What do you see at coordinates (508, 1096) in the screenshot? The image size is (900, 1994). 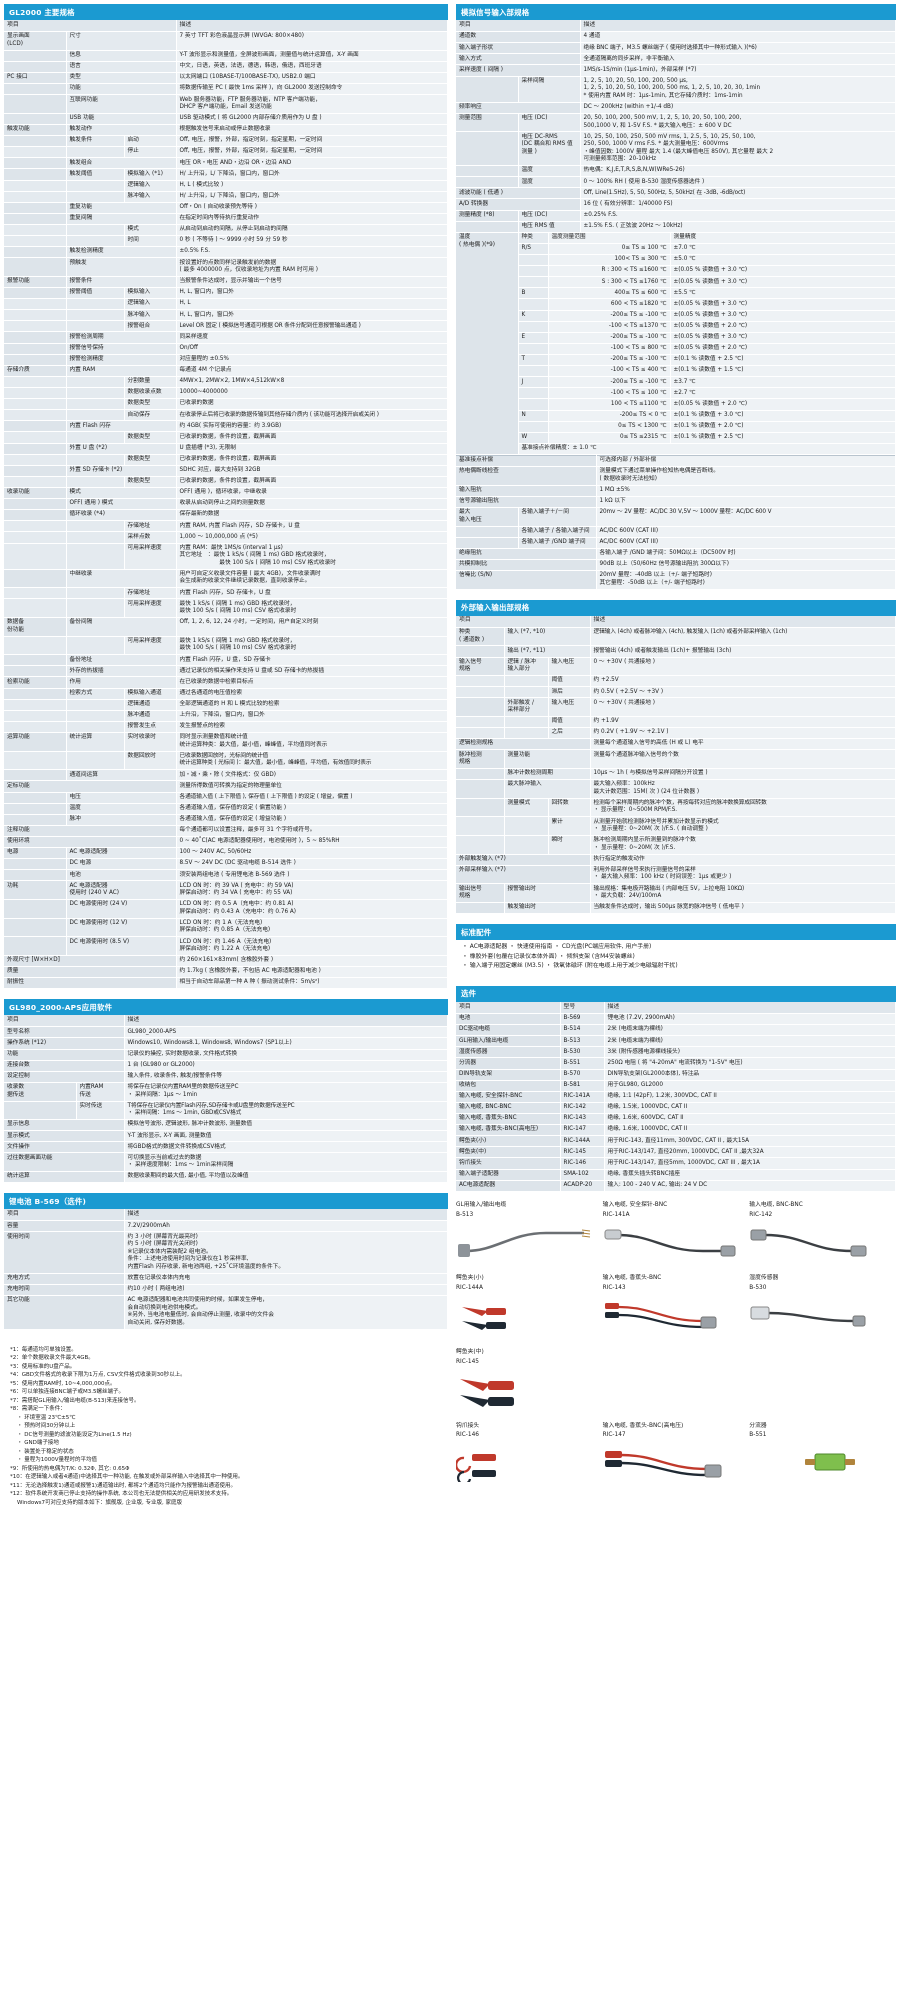 I see `option-item: 输入电缆, 安全探针-BNC` at bounding box center [508, 1096].